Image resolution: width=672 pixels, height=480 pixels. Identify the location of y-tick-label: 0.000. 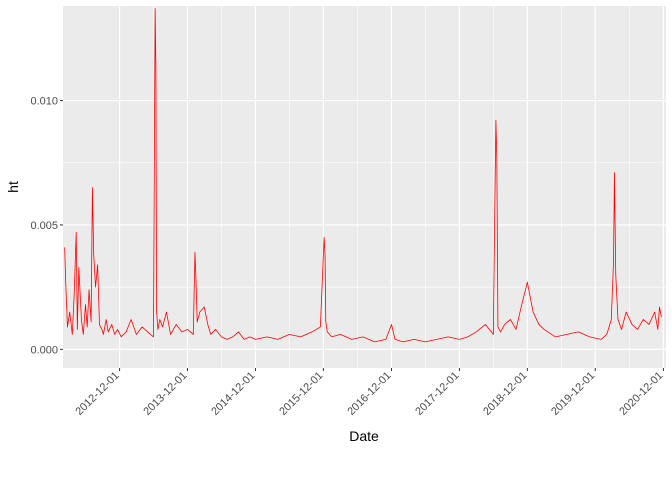
(44, 350).